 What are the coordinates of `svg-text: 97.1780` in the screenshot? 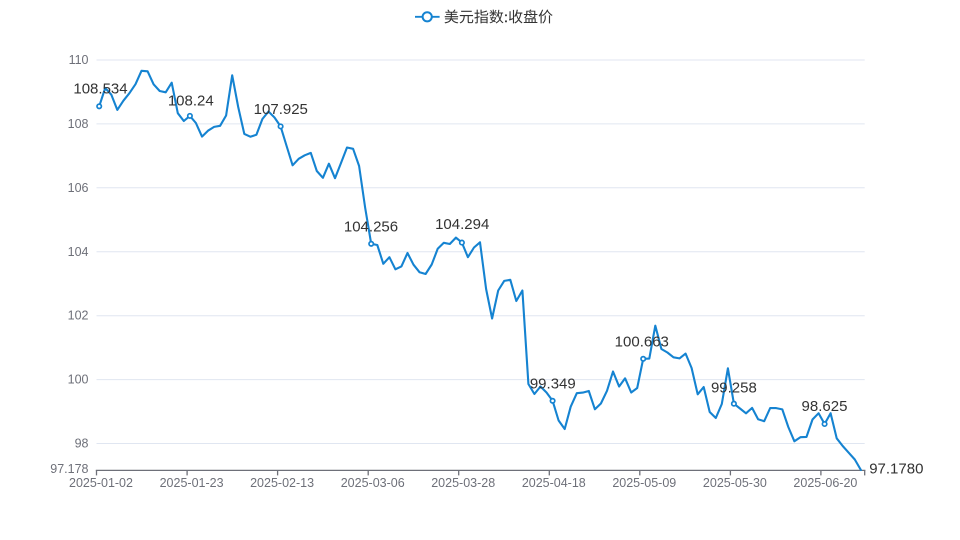 It's located at (896, 468).